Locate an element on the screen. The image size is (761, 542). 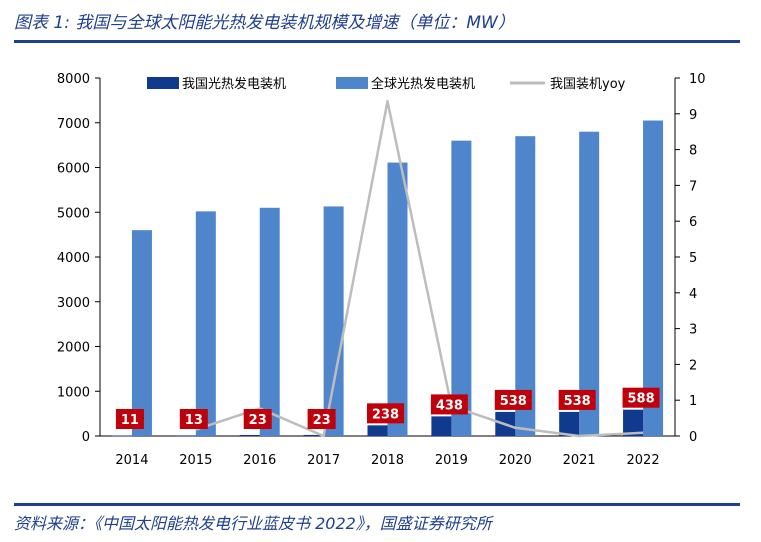
legend-label-yoy: 我国装机yoy is located at coordinates (588, 84).